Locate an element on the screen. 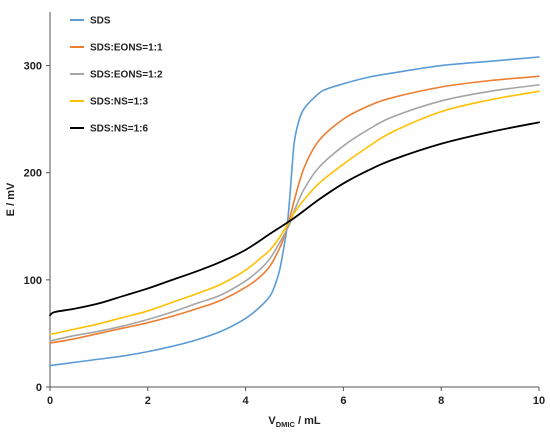  legend-item: SDS:NS=1:6 is located at coordinates (109, 129).